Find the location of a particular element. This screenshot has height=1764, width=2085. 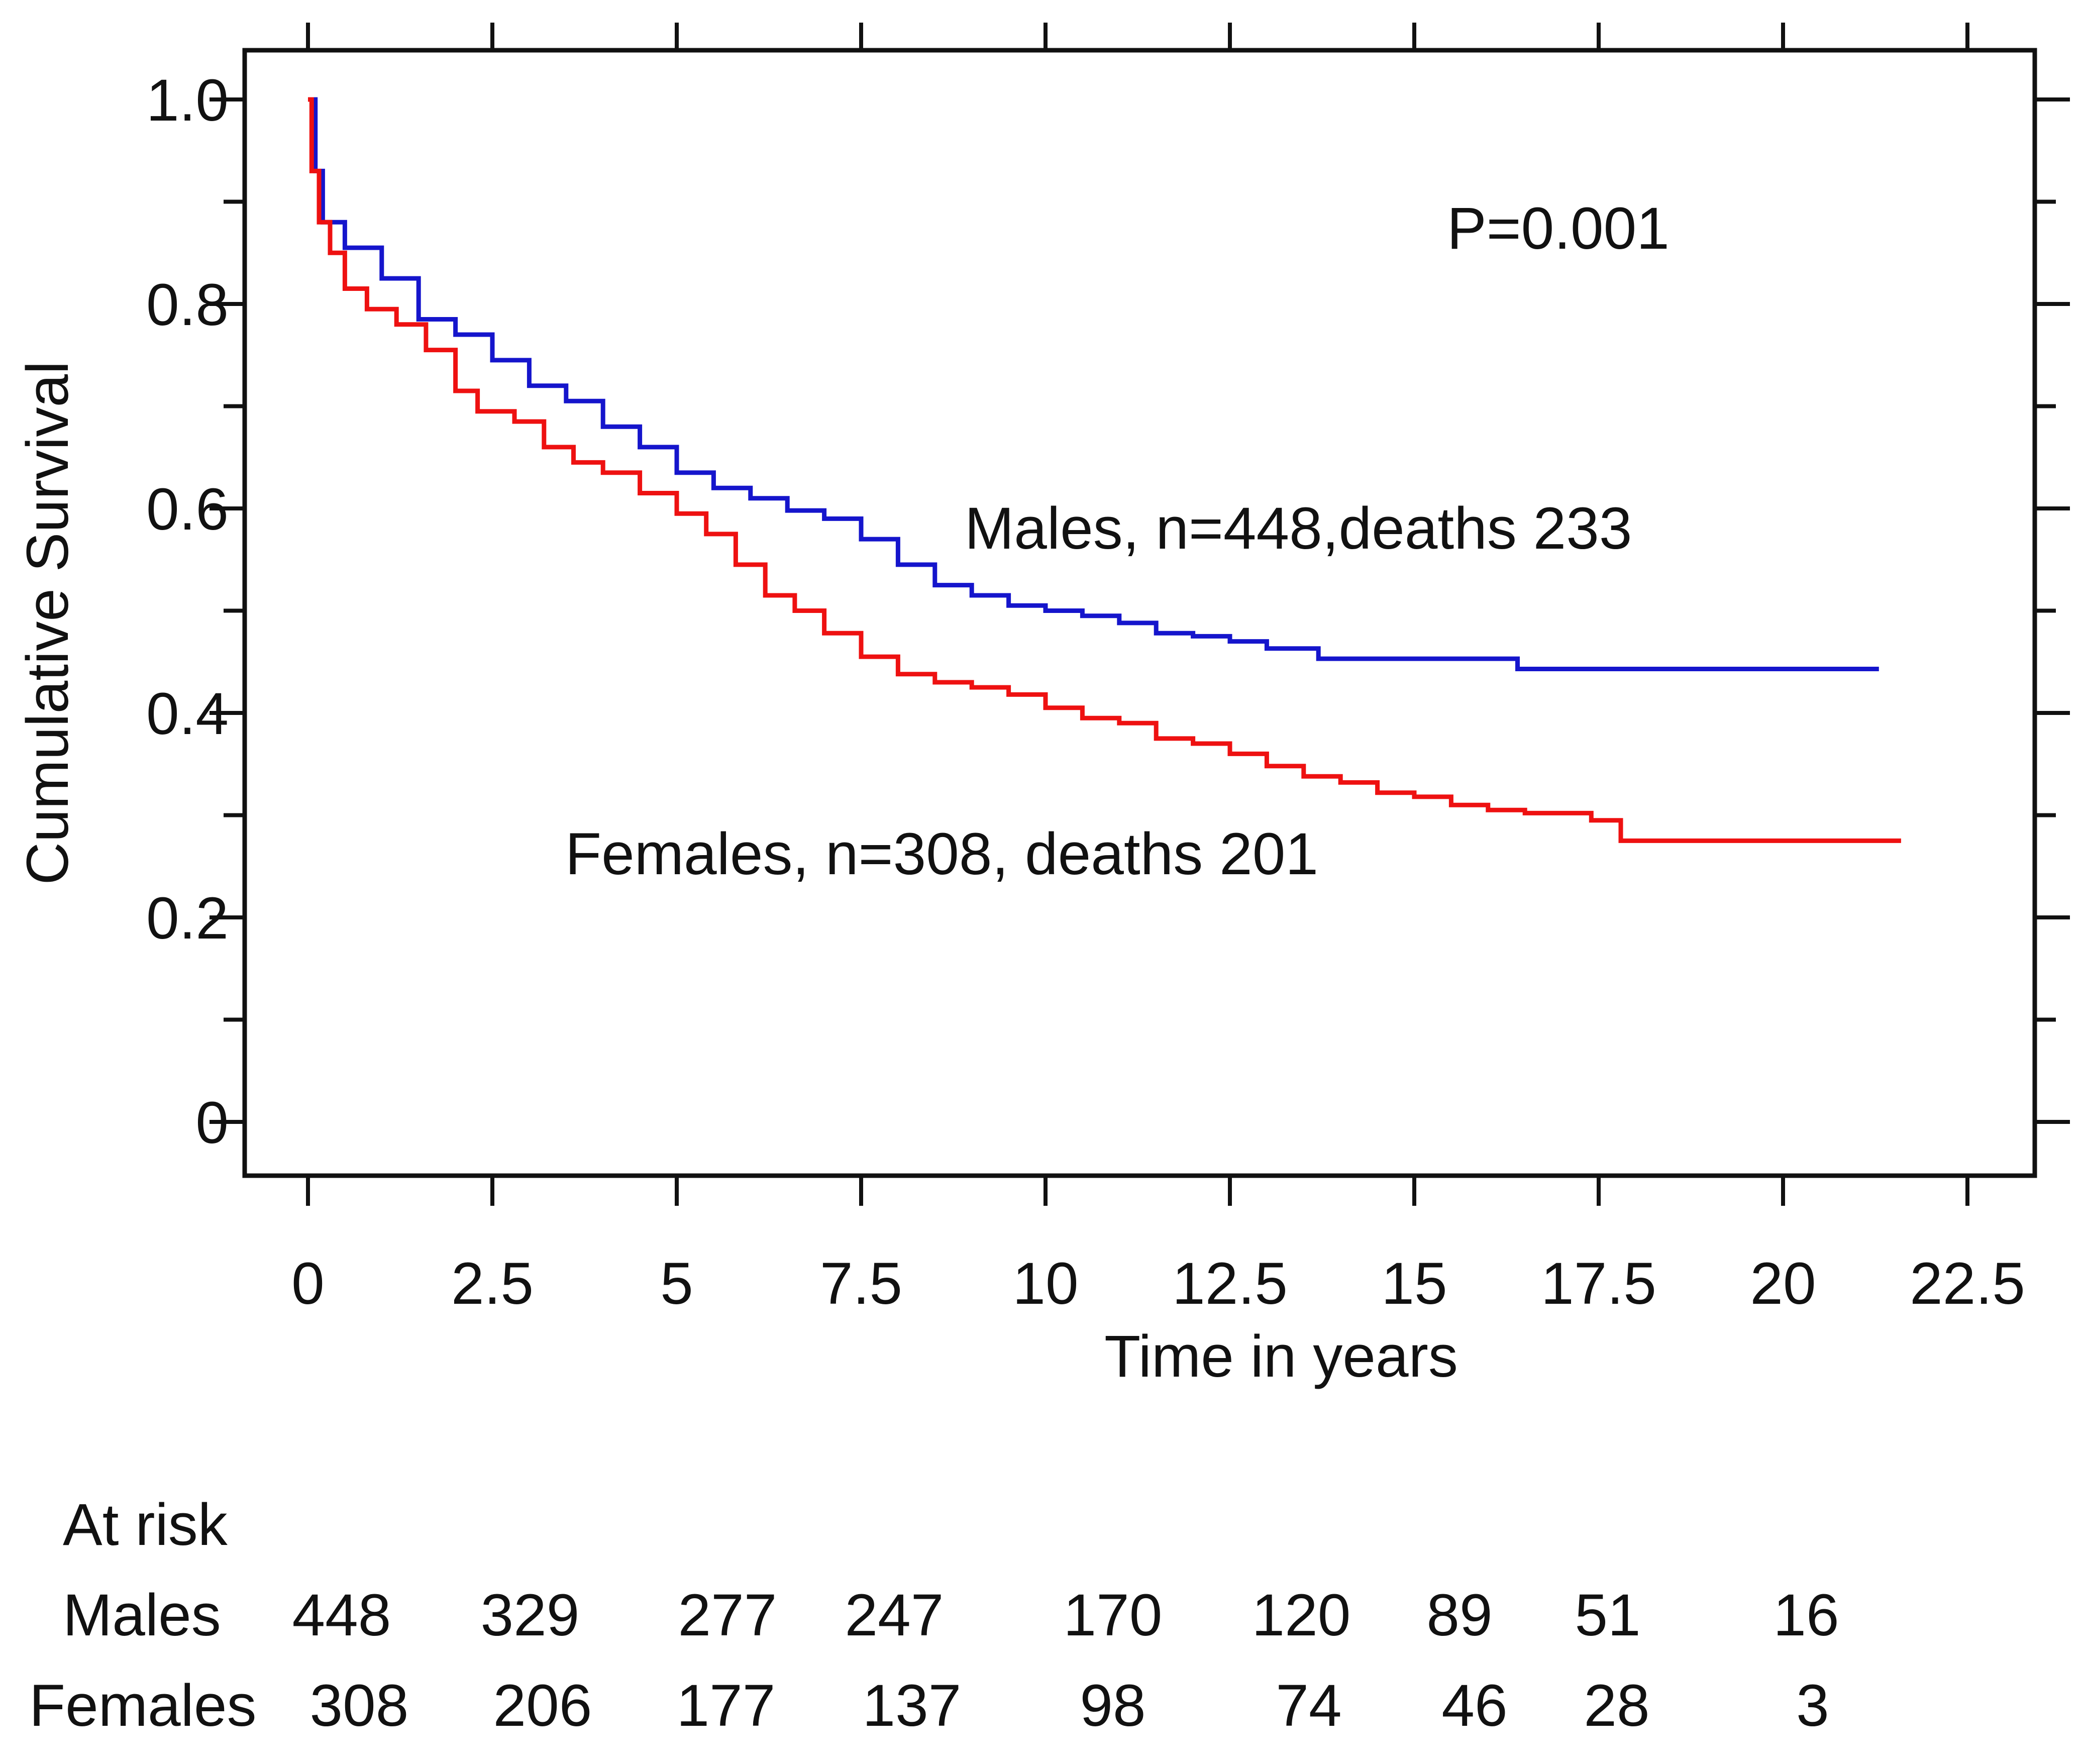

at-risk-females-value-1: 206 is located at coordinates (542, 1706).